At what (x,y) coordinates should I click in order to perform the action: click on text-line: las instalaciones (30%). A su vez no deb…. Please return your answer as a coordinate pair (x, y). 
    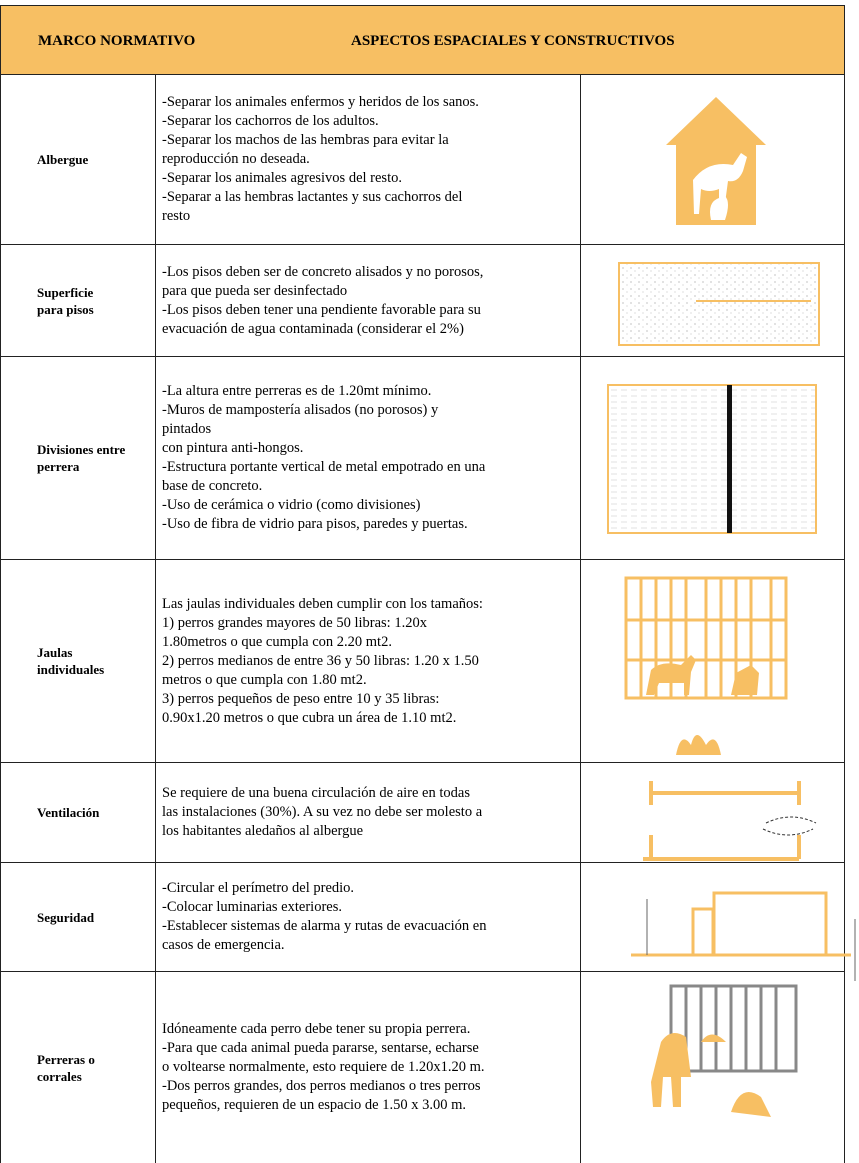
    Looking at the image, I should click on (322, 812).